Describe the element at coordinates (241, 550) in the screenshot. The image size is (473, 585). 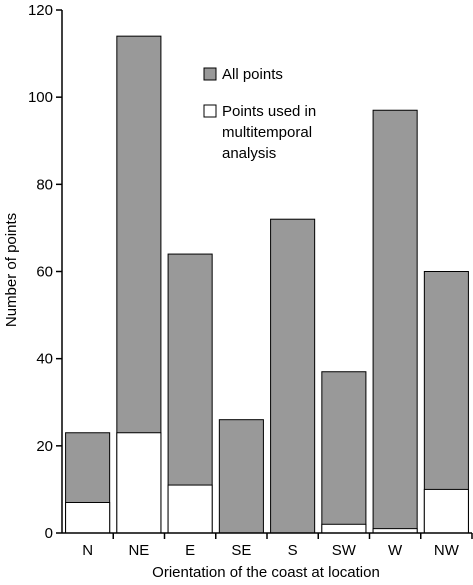
I see `x-tick-label: SE` at that location.